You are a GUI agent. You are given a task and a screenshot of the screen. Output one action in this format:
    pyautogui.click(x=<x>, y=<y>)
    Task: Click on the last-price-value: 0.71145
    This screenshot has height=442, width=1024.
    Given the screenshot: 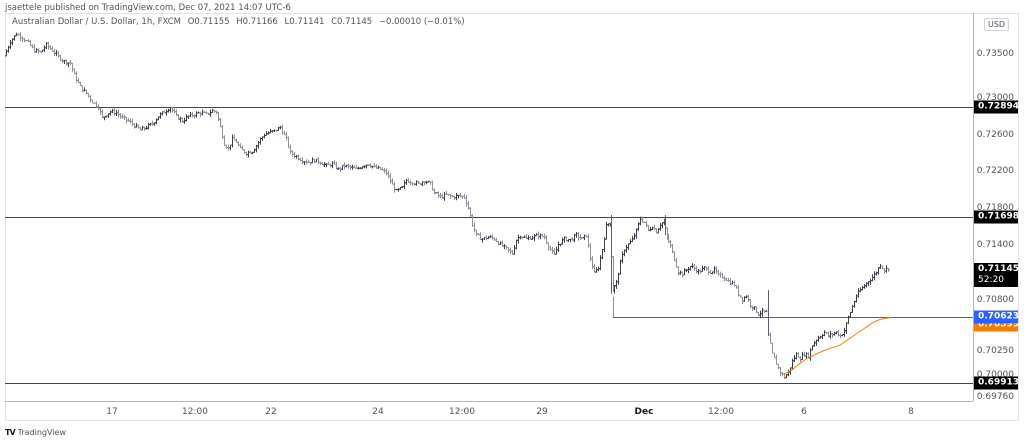 What is the action you would take?
    pyautogui.click(x=998, y=269)
    